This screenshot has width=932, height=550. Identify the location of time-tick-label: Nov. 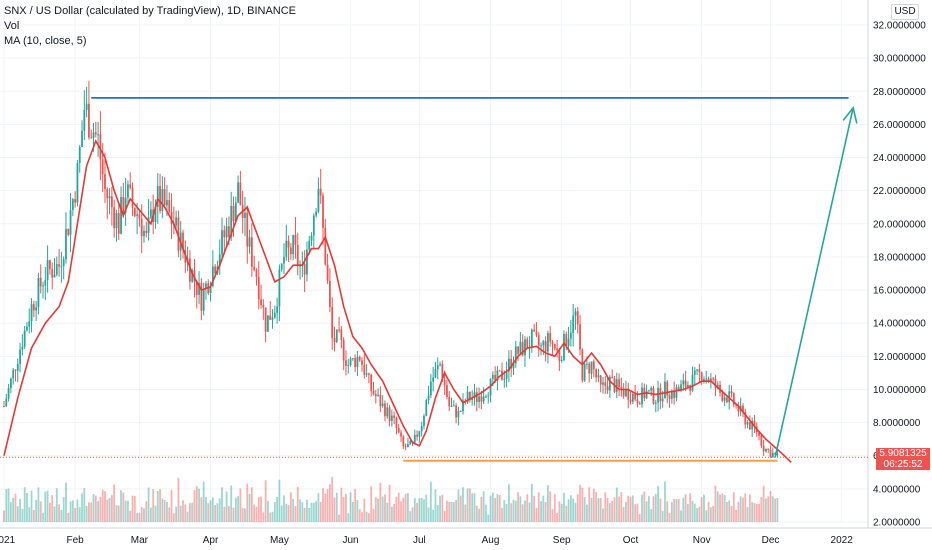
(702, 540).